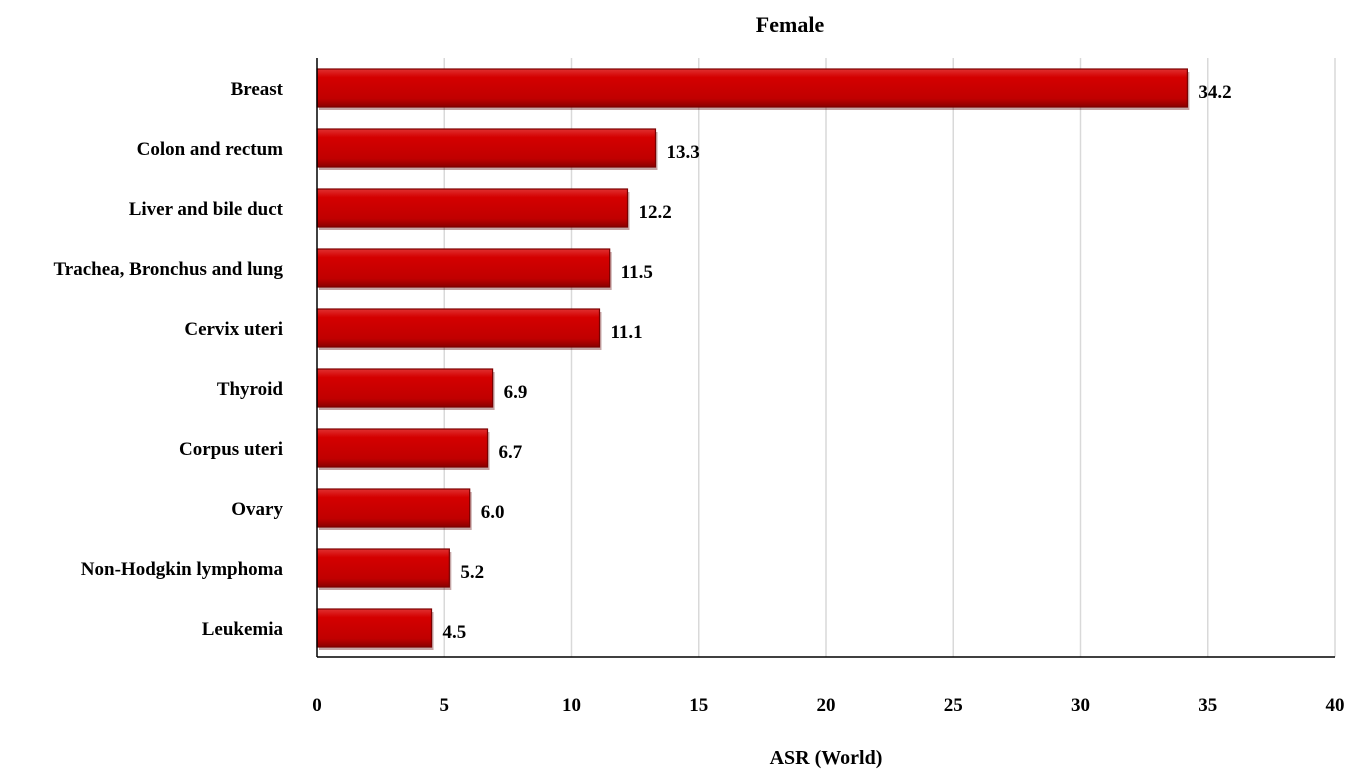  Describe the element at coordinates (210, 149) in the screenshot. I see `category-label: Colon and rectum` at that location.